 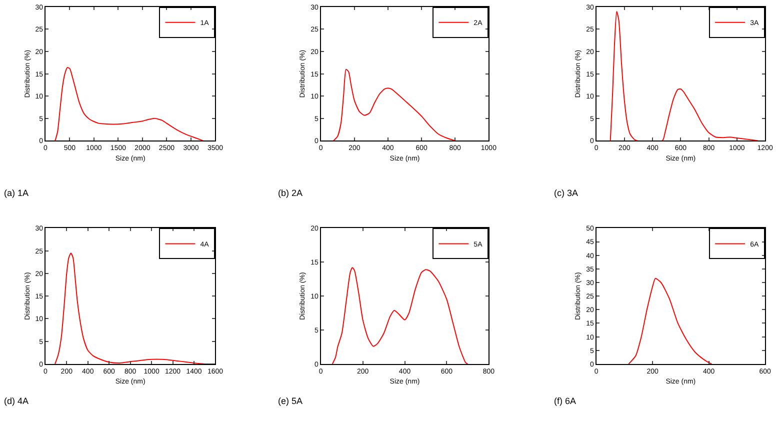 I want to click on text: (d) 4A, so click(x=16, y=401).